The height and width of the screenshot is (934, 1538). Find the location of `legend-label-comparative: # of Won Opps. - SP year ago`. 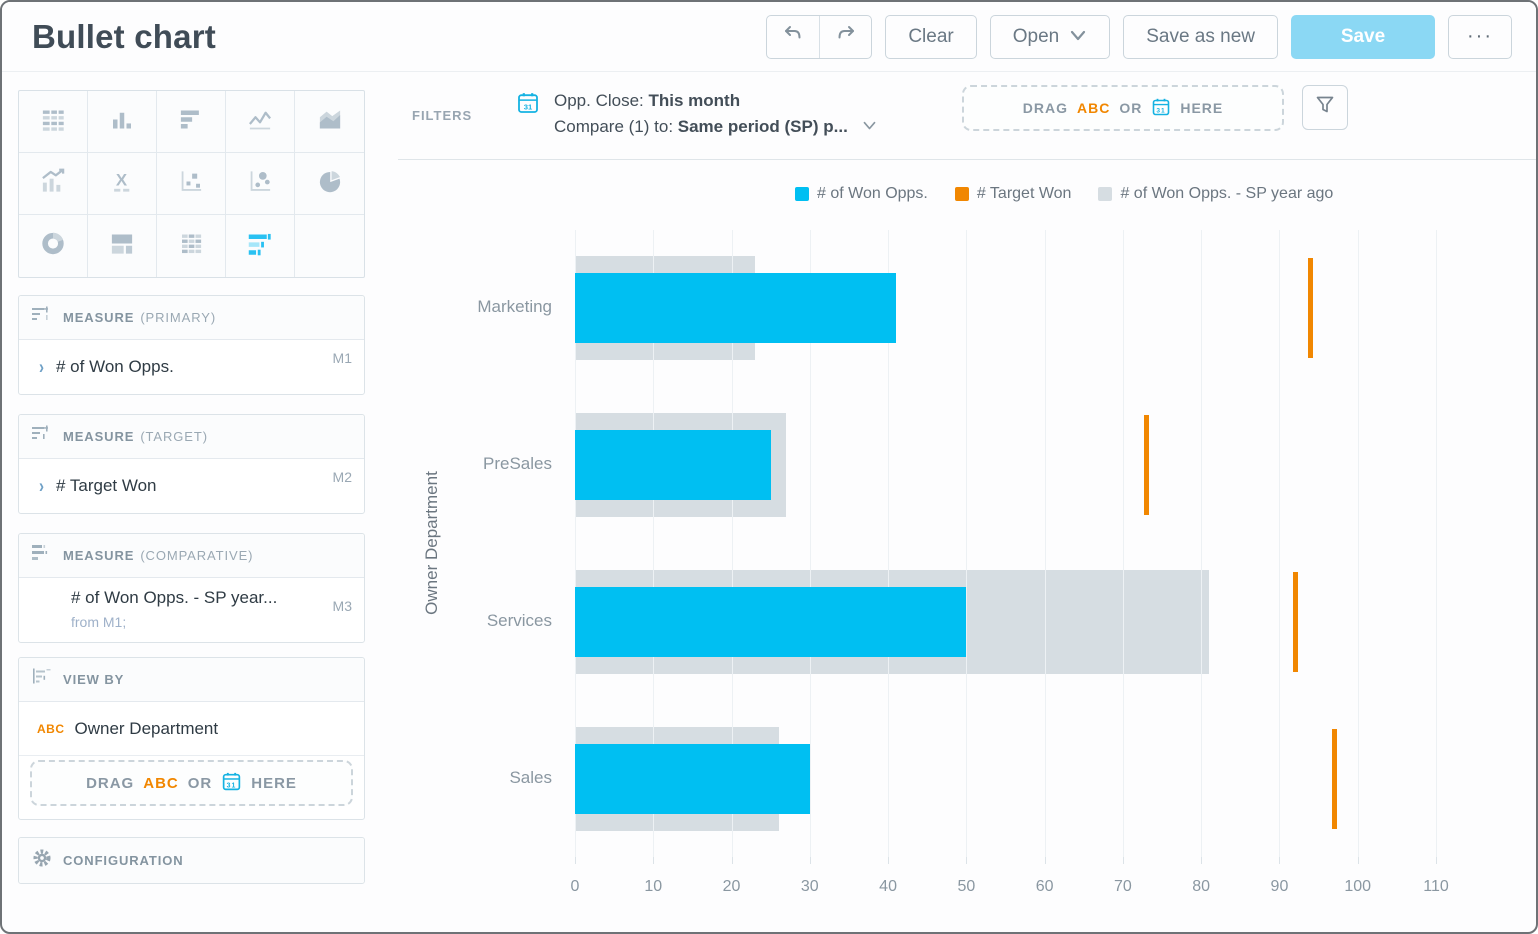

legend-label-comparative: # of Won Opps. - SP year ago is located at coordinates (1227, 193).